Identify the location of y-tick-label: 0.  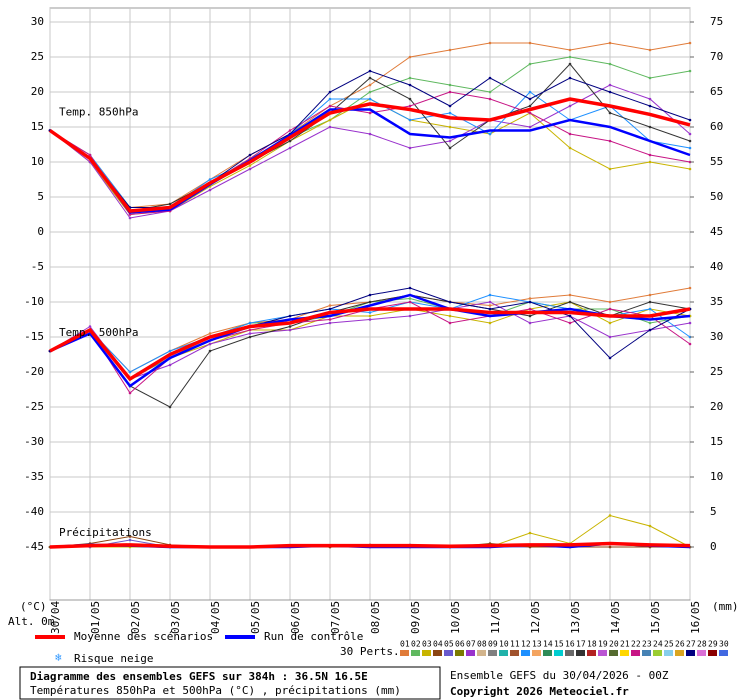
(40, 231).